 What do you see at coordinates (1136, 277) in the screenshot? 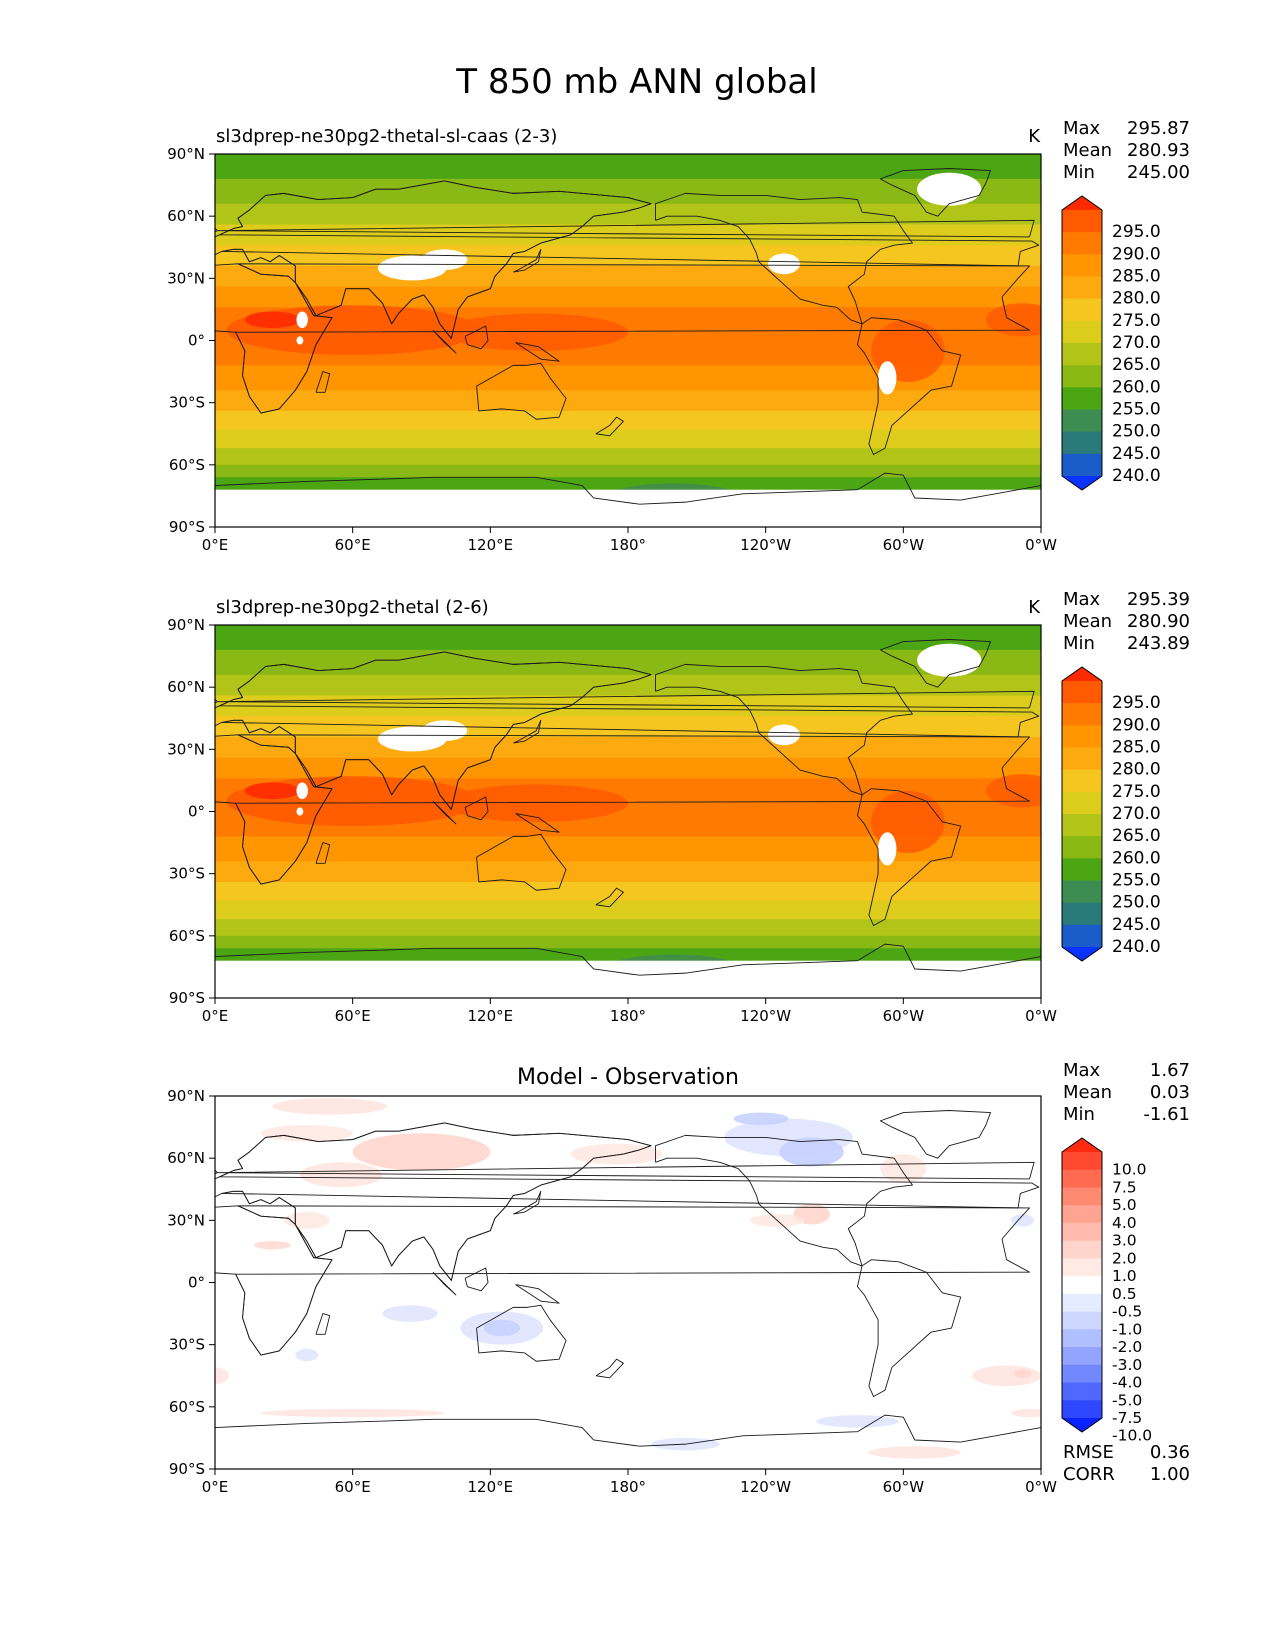
I see `colorbar-tick-label: 285.0` at bounding box center [1136, 277].